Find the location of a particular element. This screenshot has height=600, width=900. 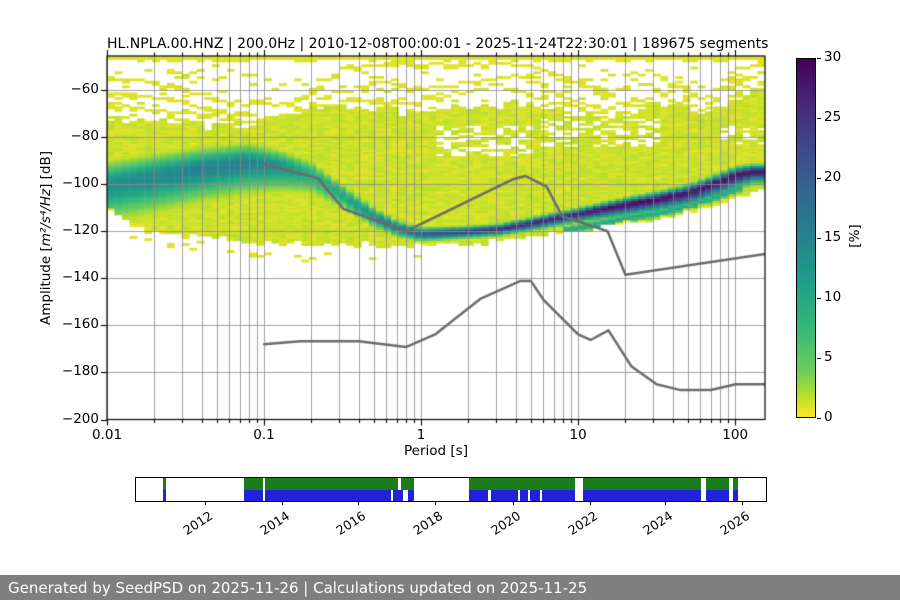

colorbar-tick-label: 5 is located at coordinates (828, 357).